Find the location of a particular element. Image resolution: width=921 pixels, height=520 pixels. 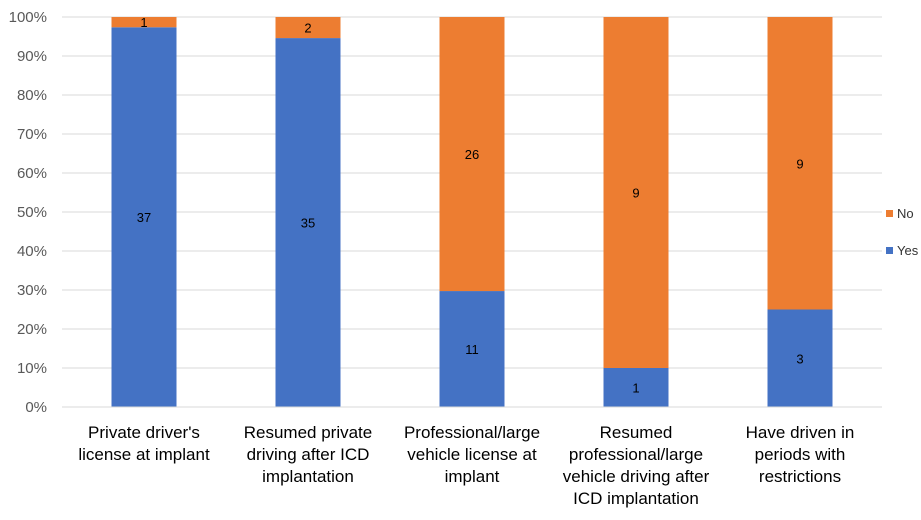

x-tick-label: Private driver's license at implant is located at coordinates (144, 443).